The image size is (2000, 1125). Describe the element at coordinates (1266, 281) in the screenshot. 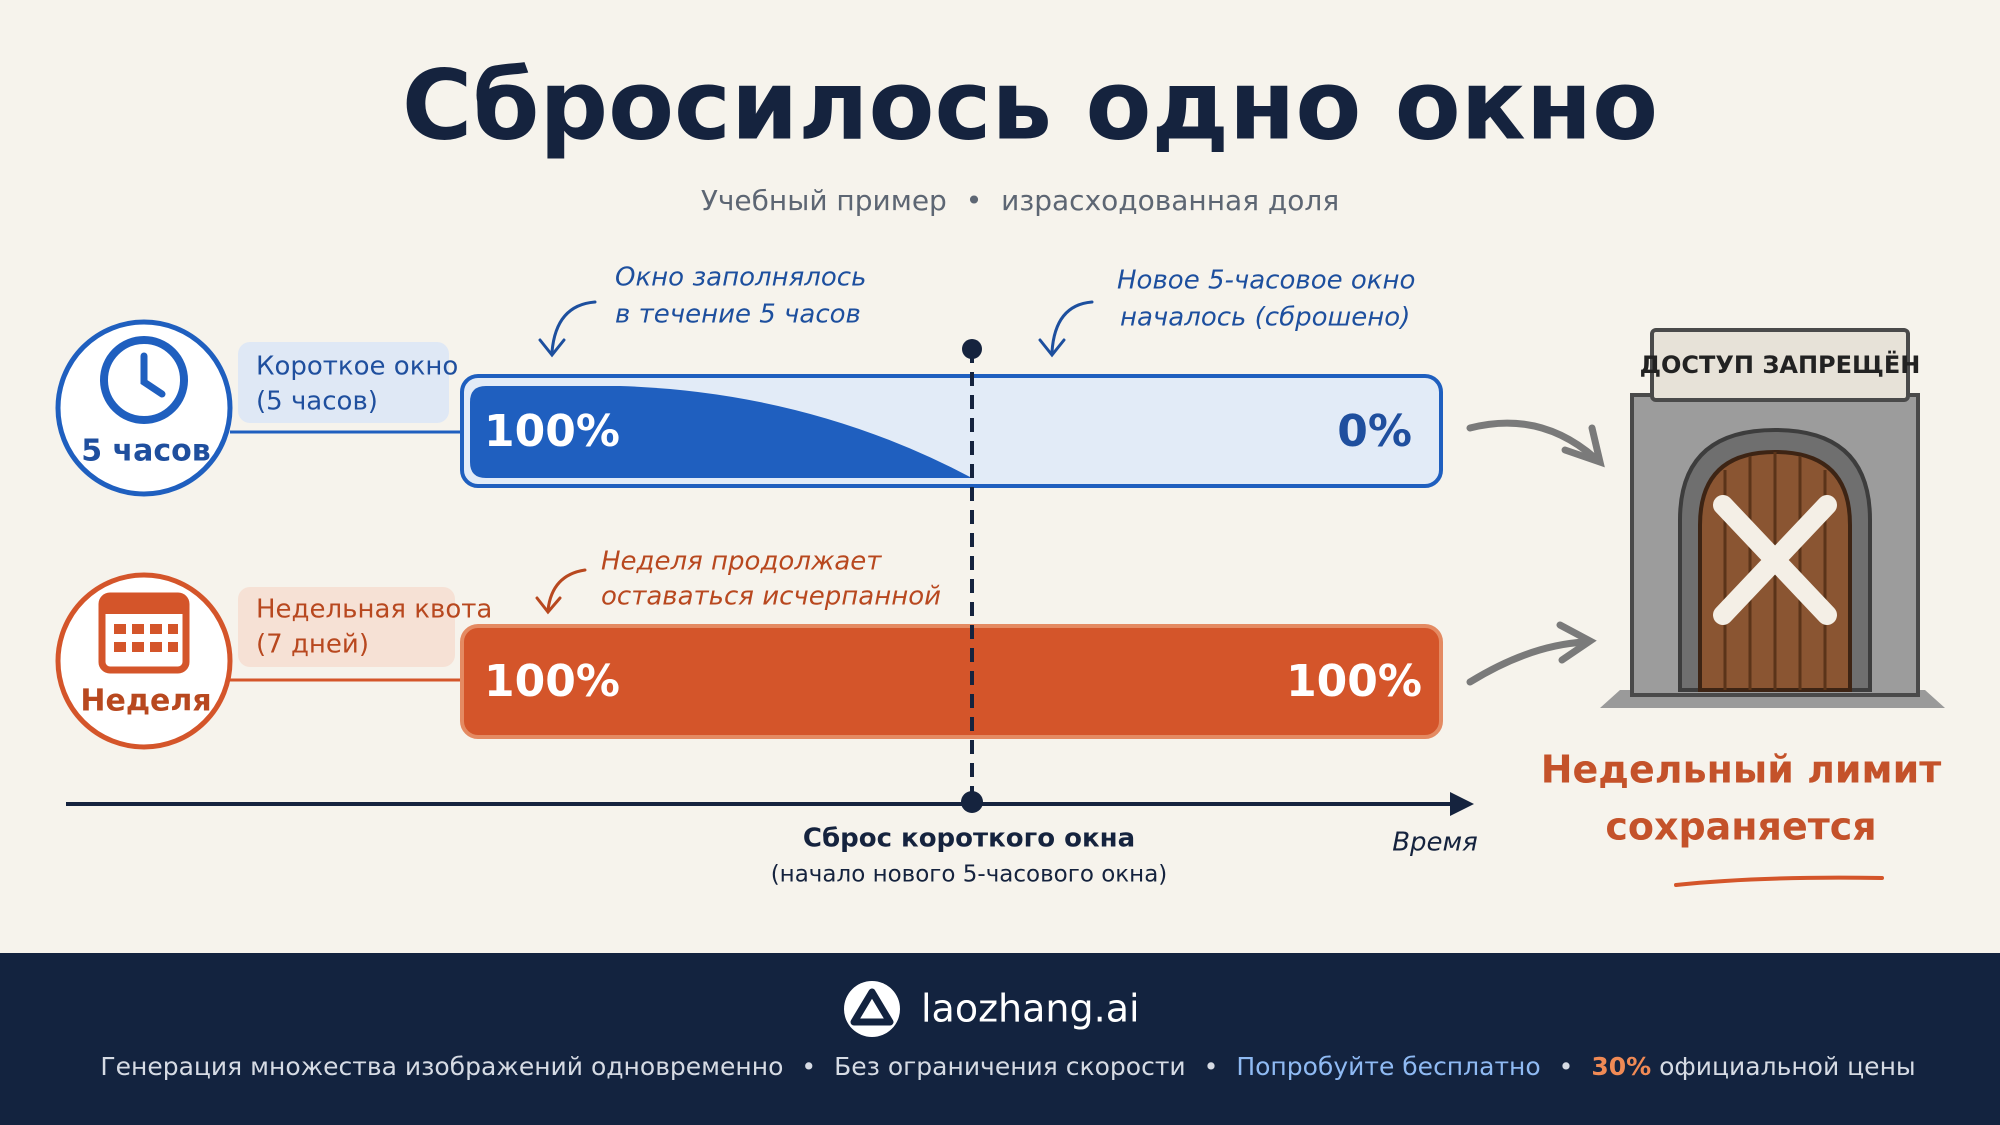

I see `annotation-line: Новое 5-часовое окно` at that location.